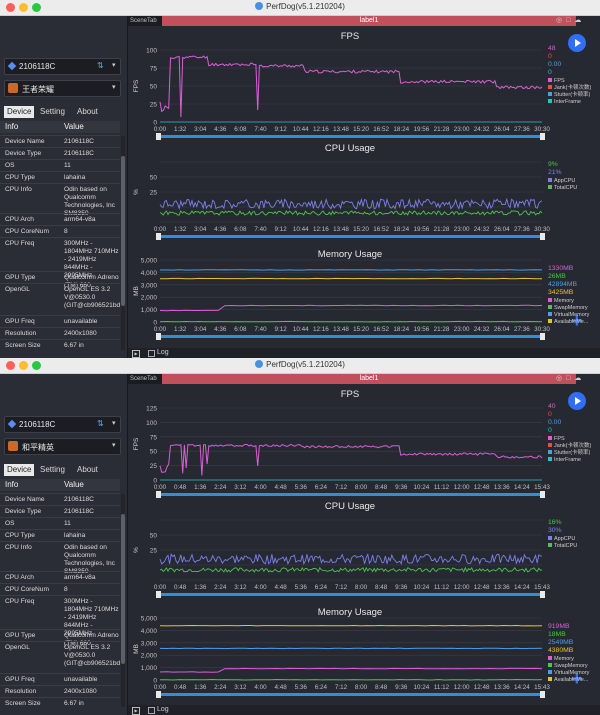 This screenshot has height=715, width=600. What do you see at coordinates (62, 446) in the screenshot?
I see `app-selector: 和平精英 ▾` at bounding box center [62, 446].